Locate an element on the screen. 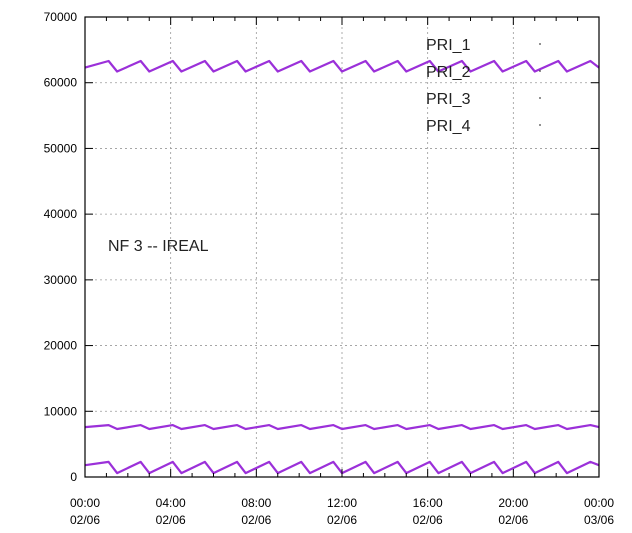 The width and height of the screenshot is (632, 533). x-tick-label-date: 03/06 is located at coordinates (599, 520).